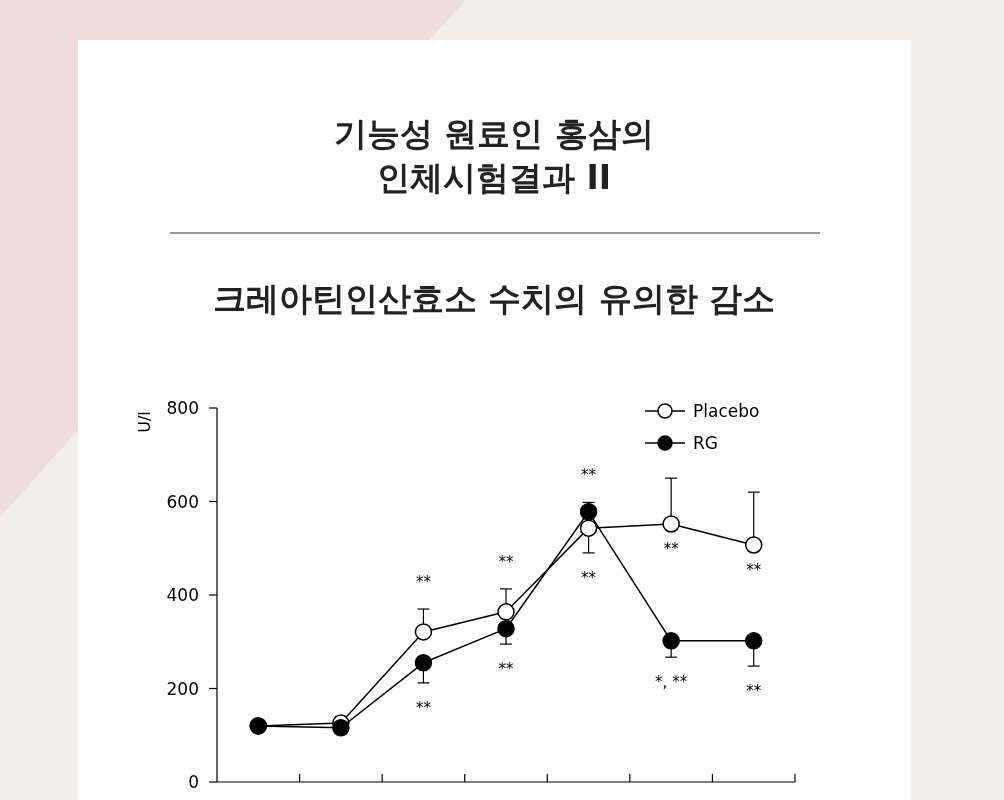  I want to click on chart-subtitle: 크레아틴인산효소 수치의 유의한 감소, so click(494, 298).